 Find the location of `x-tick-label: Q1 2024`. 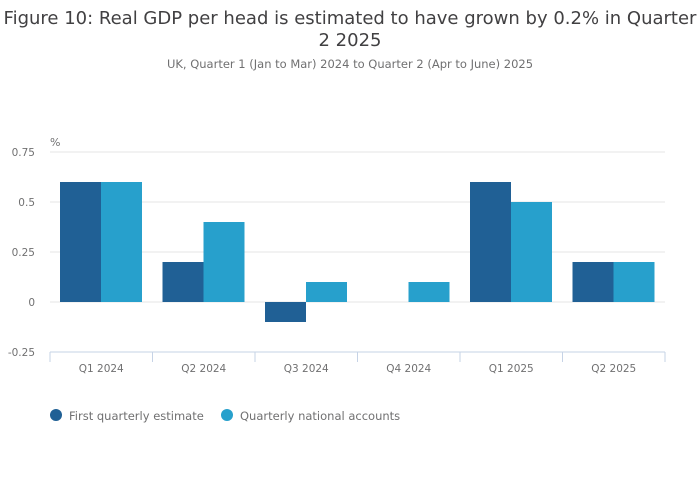

x-tick-label: Q1 2024 is located at coordinates (101, 369).